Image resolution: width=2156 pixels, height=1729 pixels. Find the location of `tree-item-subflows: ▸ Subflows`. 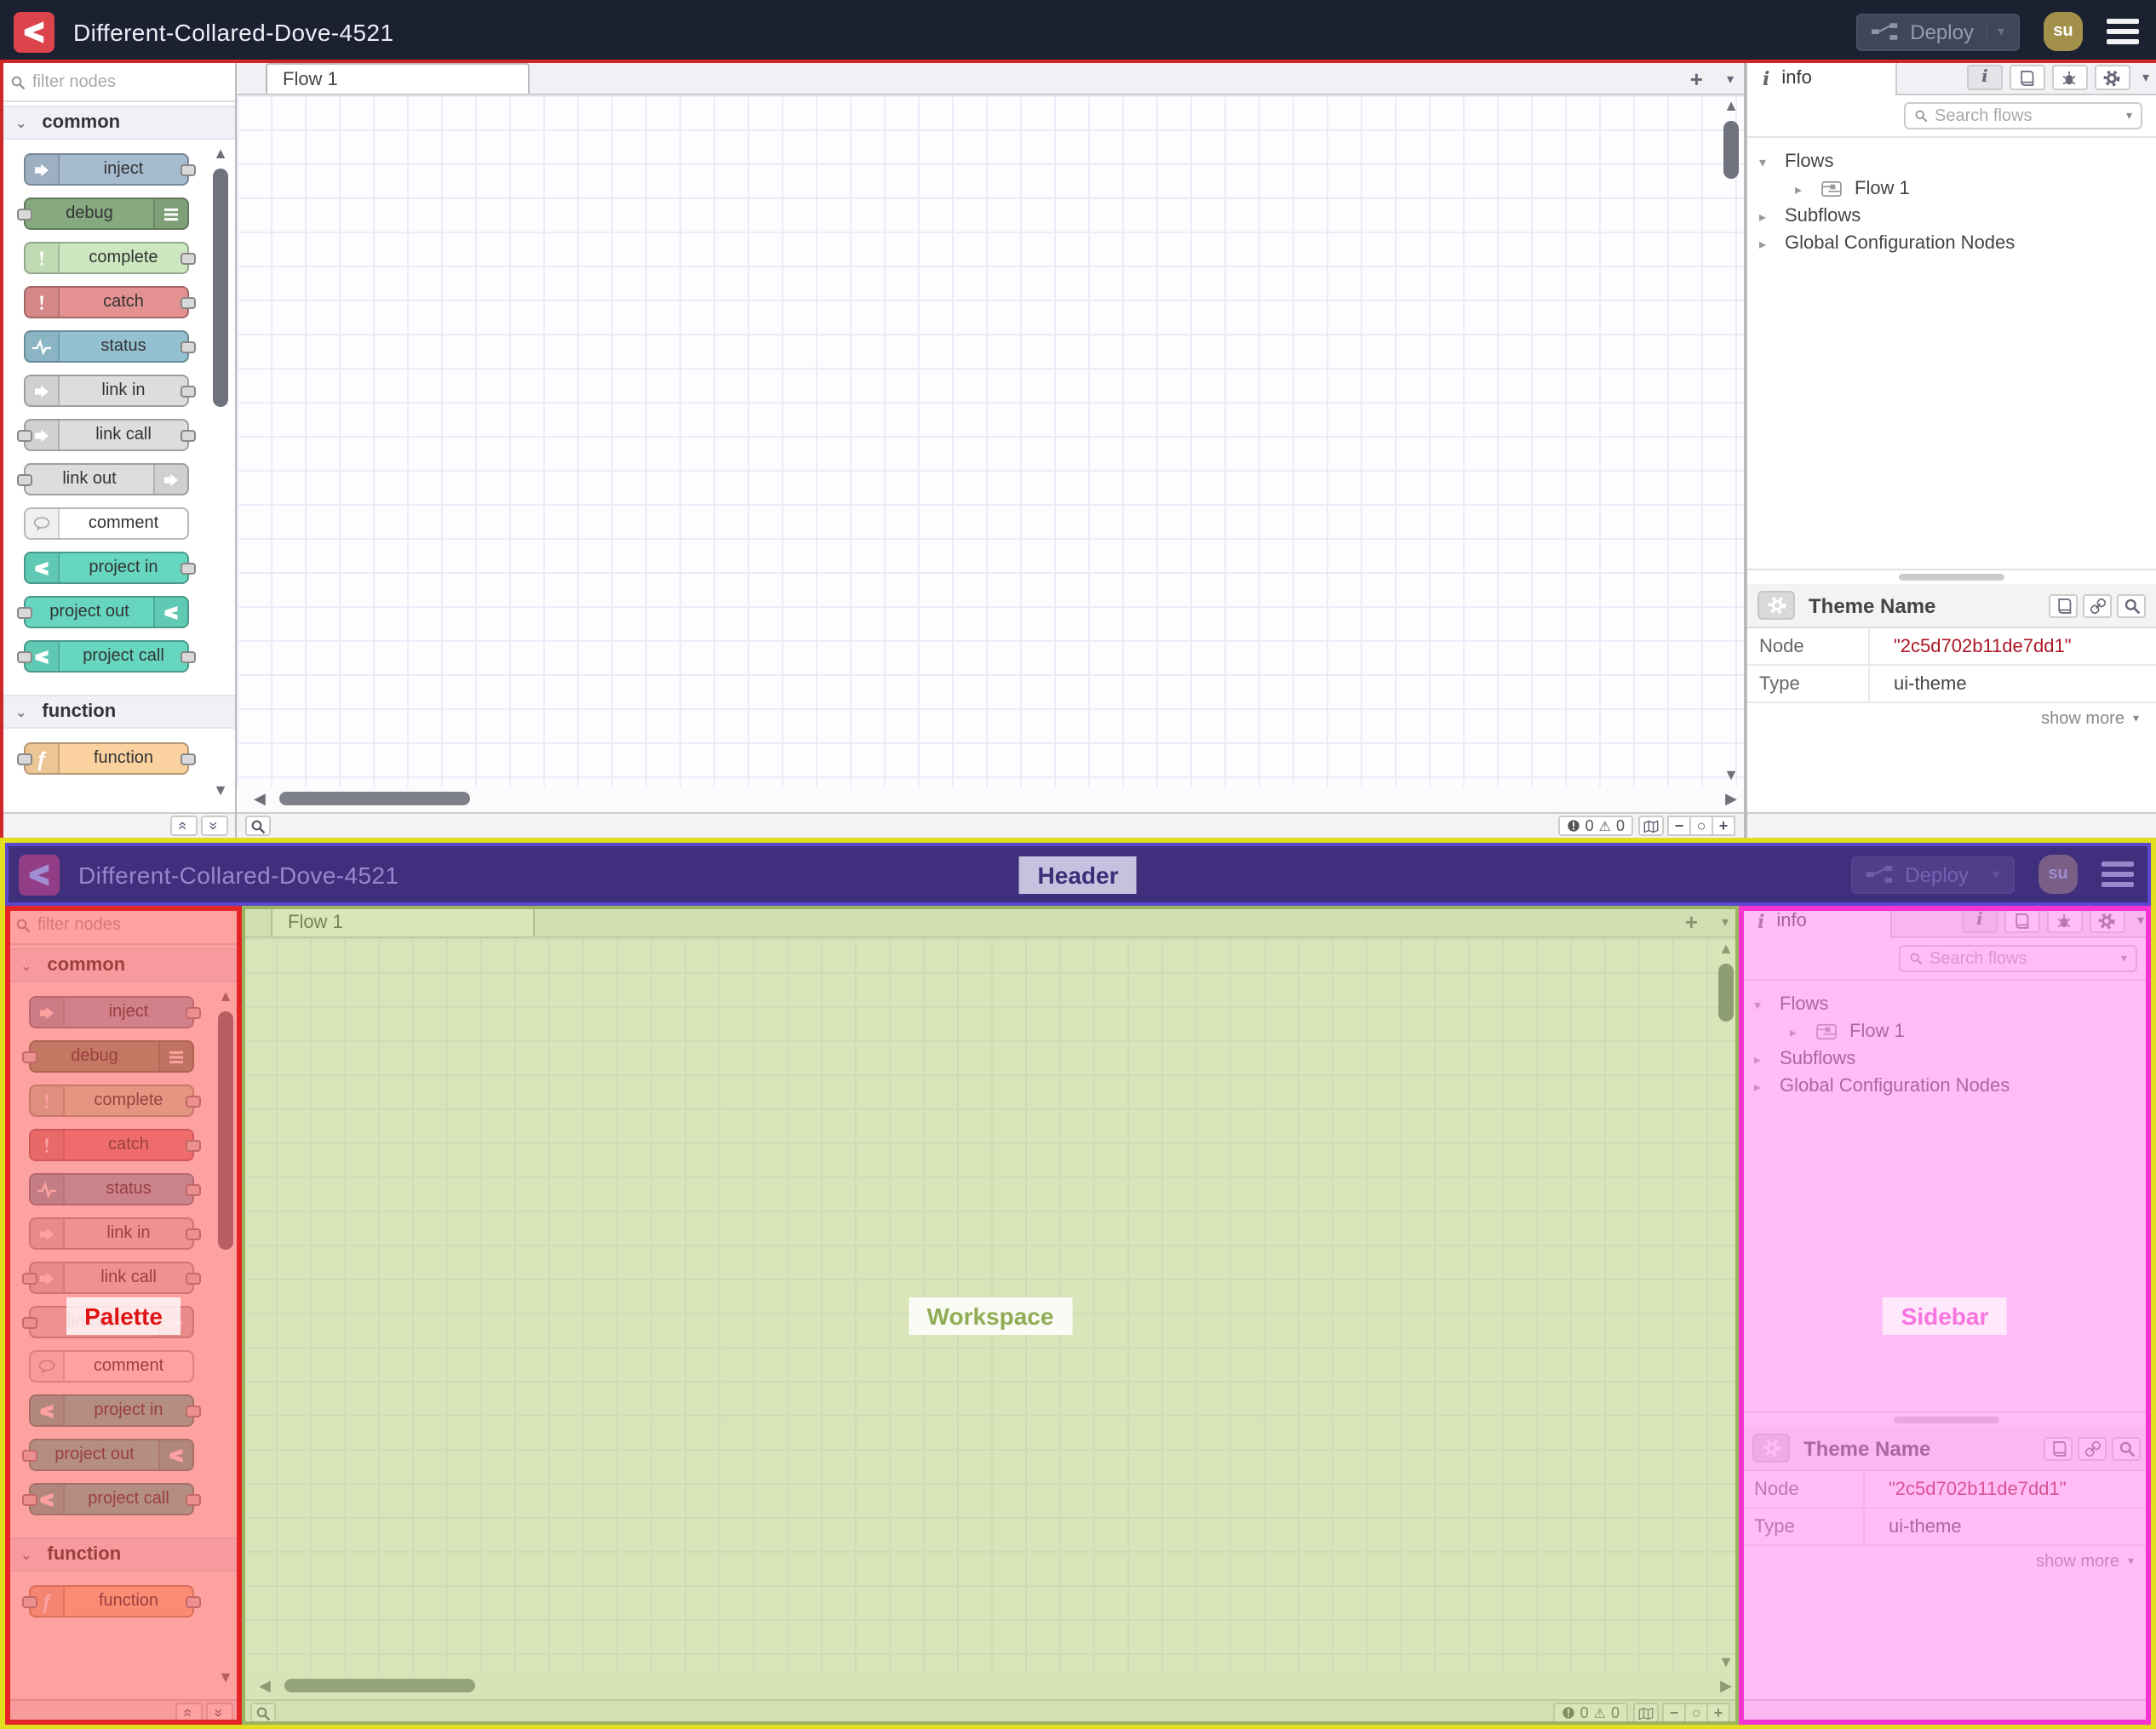

tree-item-subflows: ▸ Subflows is located at coordinates (1951, 216).